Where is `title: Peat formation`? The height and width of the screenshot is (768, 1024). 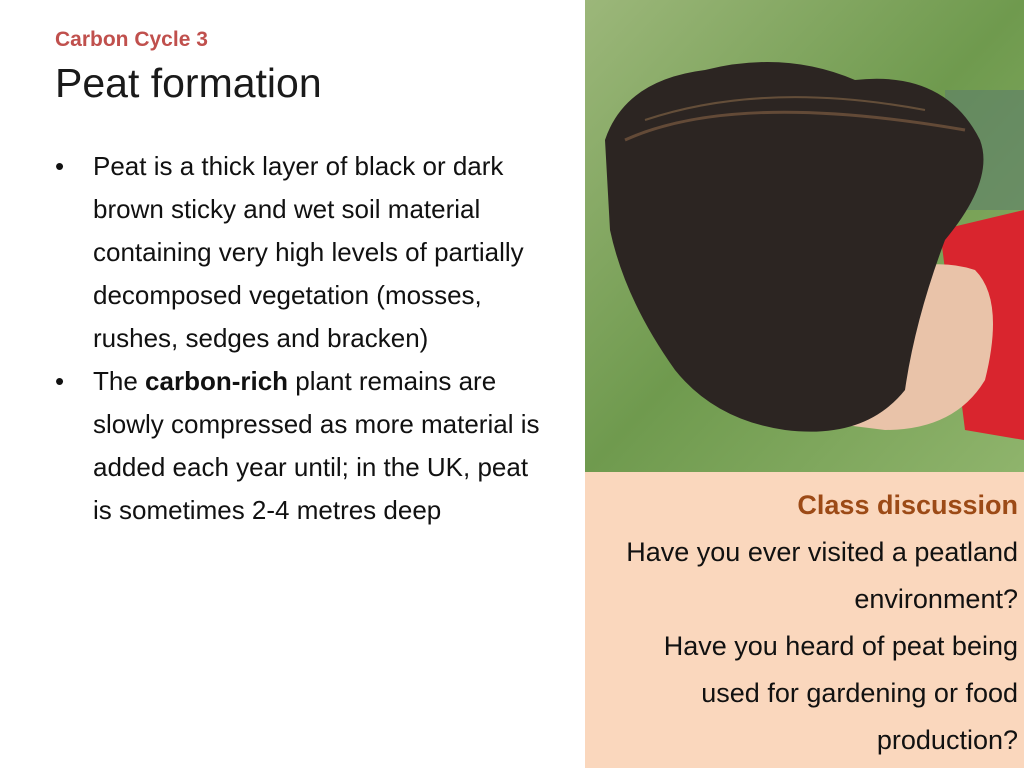
title: Peat formation is located at coordinates (188, 83).